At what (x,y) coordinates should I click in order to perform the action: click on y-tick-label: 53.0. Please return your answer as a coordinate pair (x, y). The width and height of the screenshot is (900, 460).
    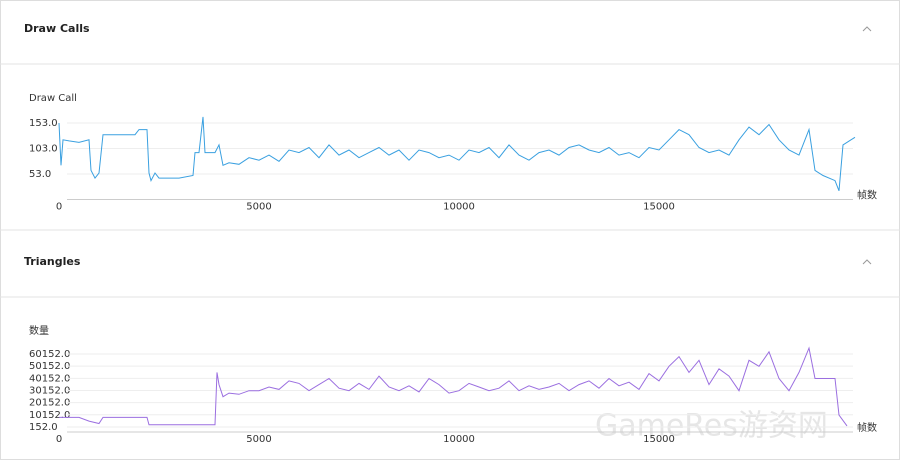
    Looking at the image, I should click on (40, 174).